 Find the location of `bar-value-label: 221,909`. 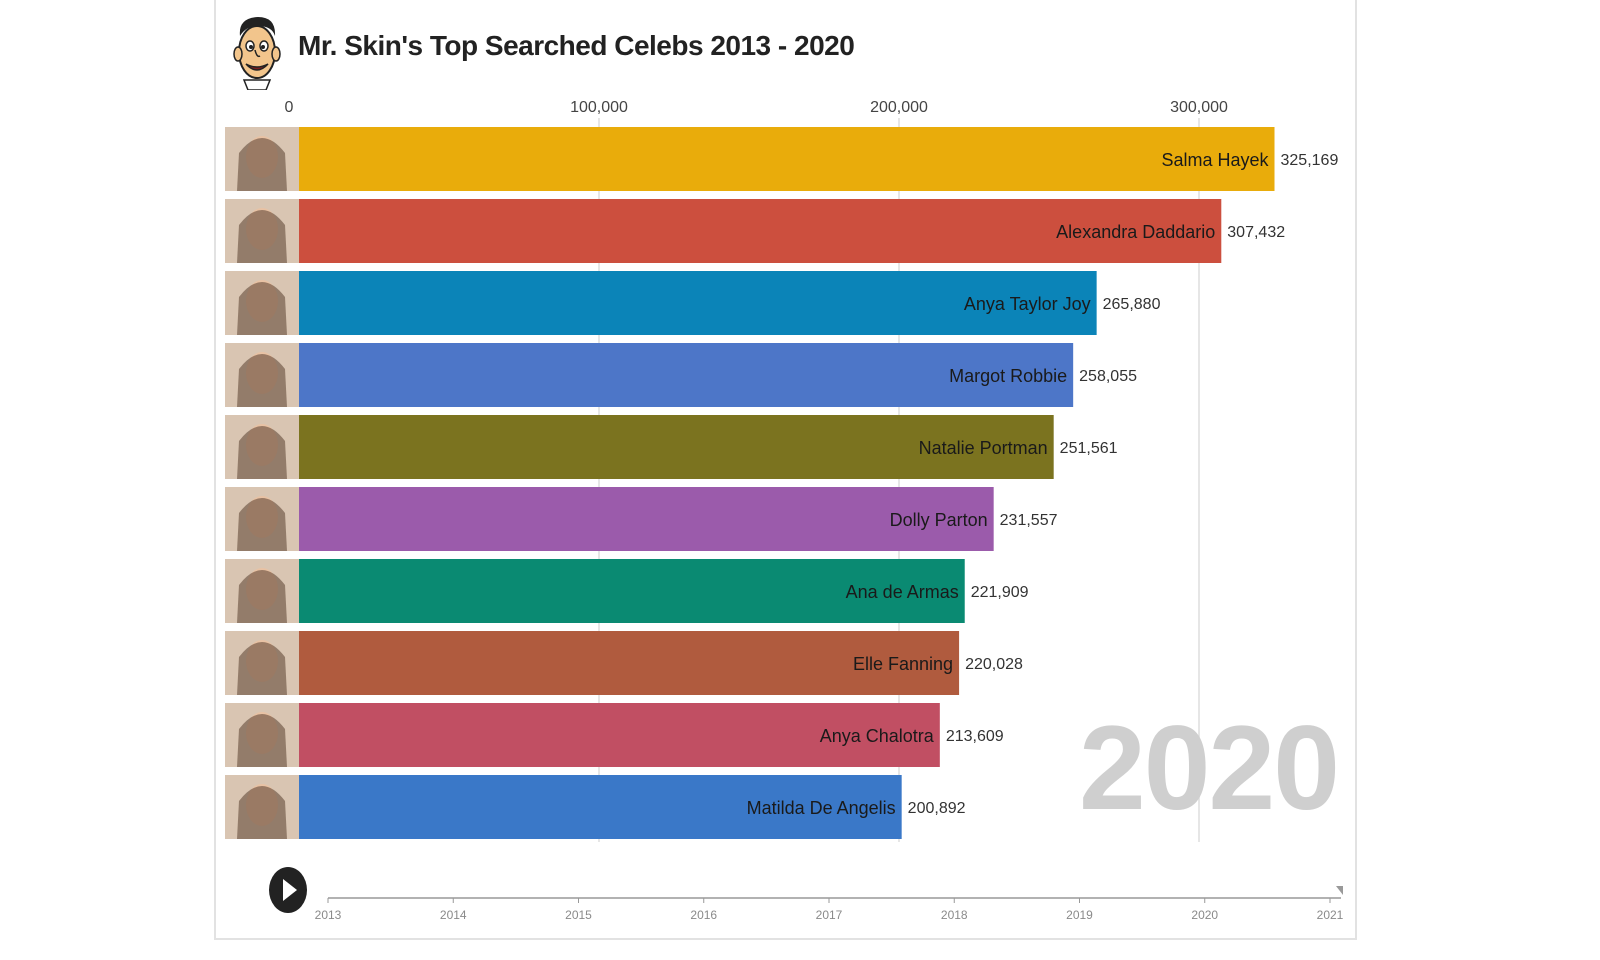

bar-value-label: 221,909 is located at coordinates (1000, 592).